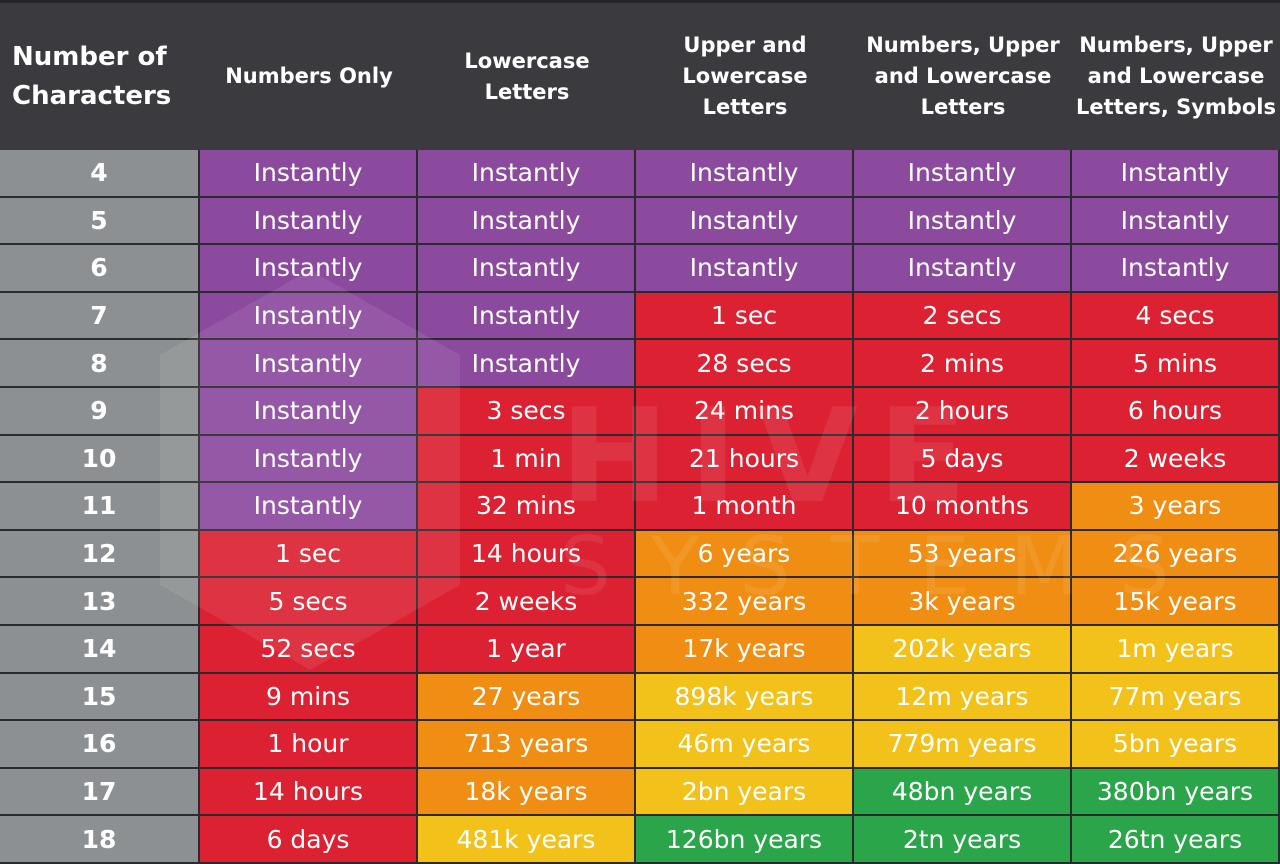 This screenshot has height=864, width=1280. I want to click on column-header-1: Numbers Only, so click(309, 76).